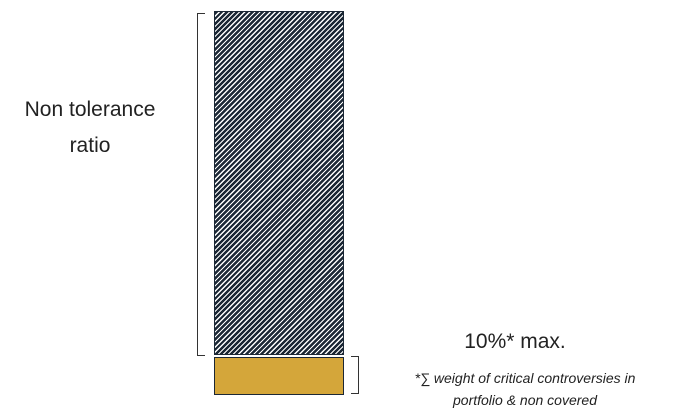 Image resolution: width=673 pixels, height=414 pixels. I want to click on right-bracket, so click(355, 375).